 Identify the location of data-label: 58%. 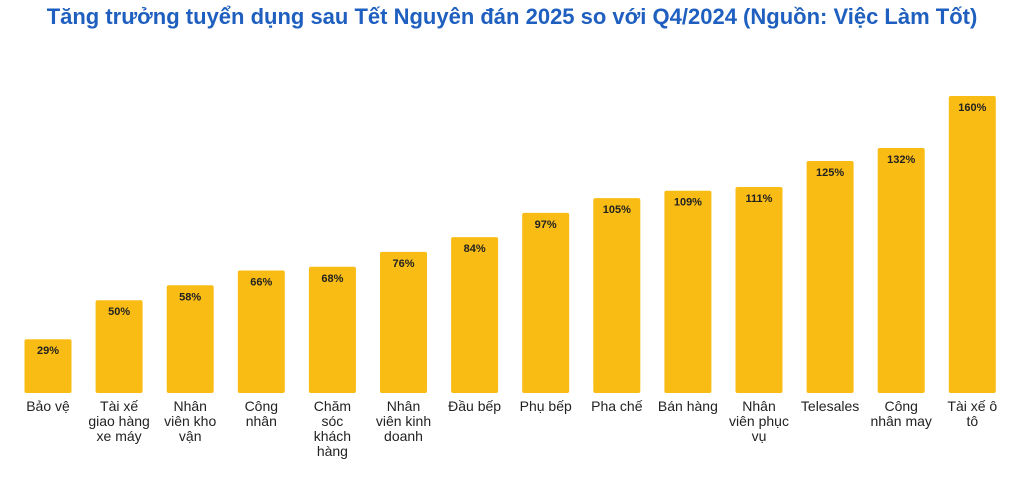
(190, 297).